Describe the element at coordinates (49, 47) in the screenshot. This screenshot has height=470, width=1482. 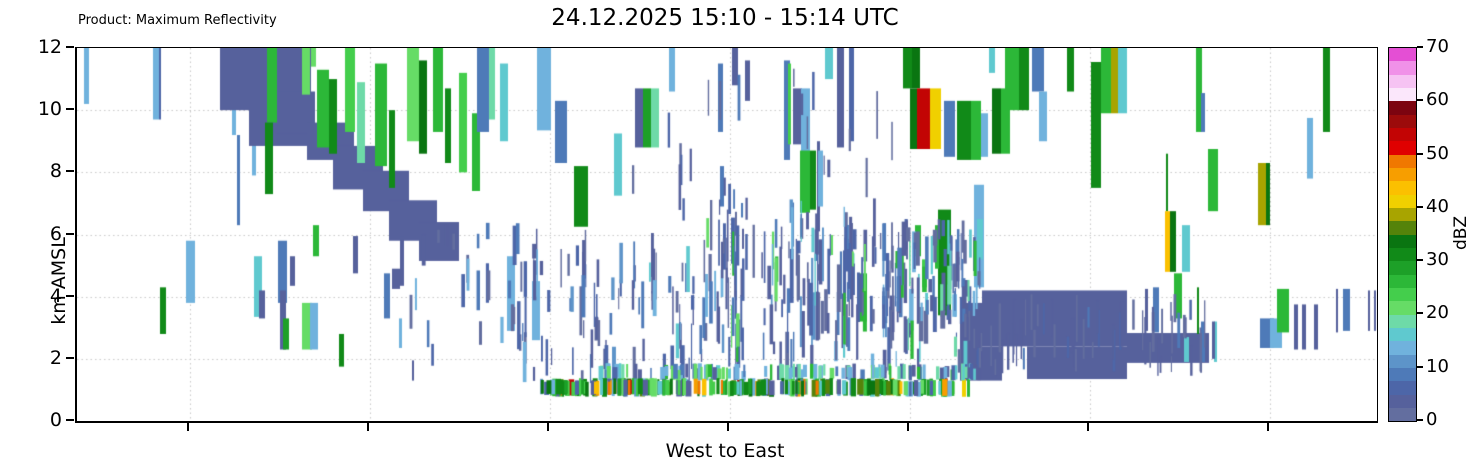
I see `y-tick-label: 12` at that location.